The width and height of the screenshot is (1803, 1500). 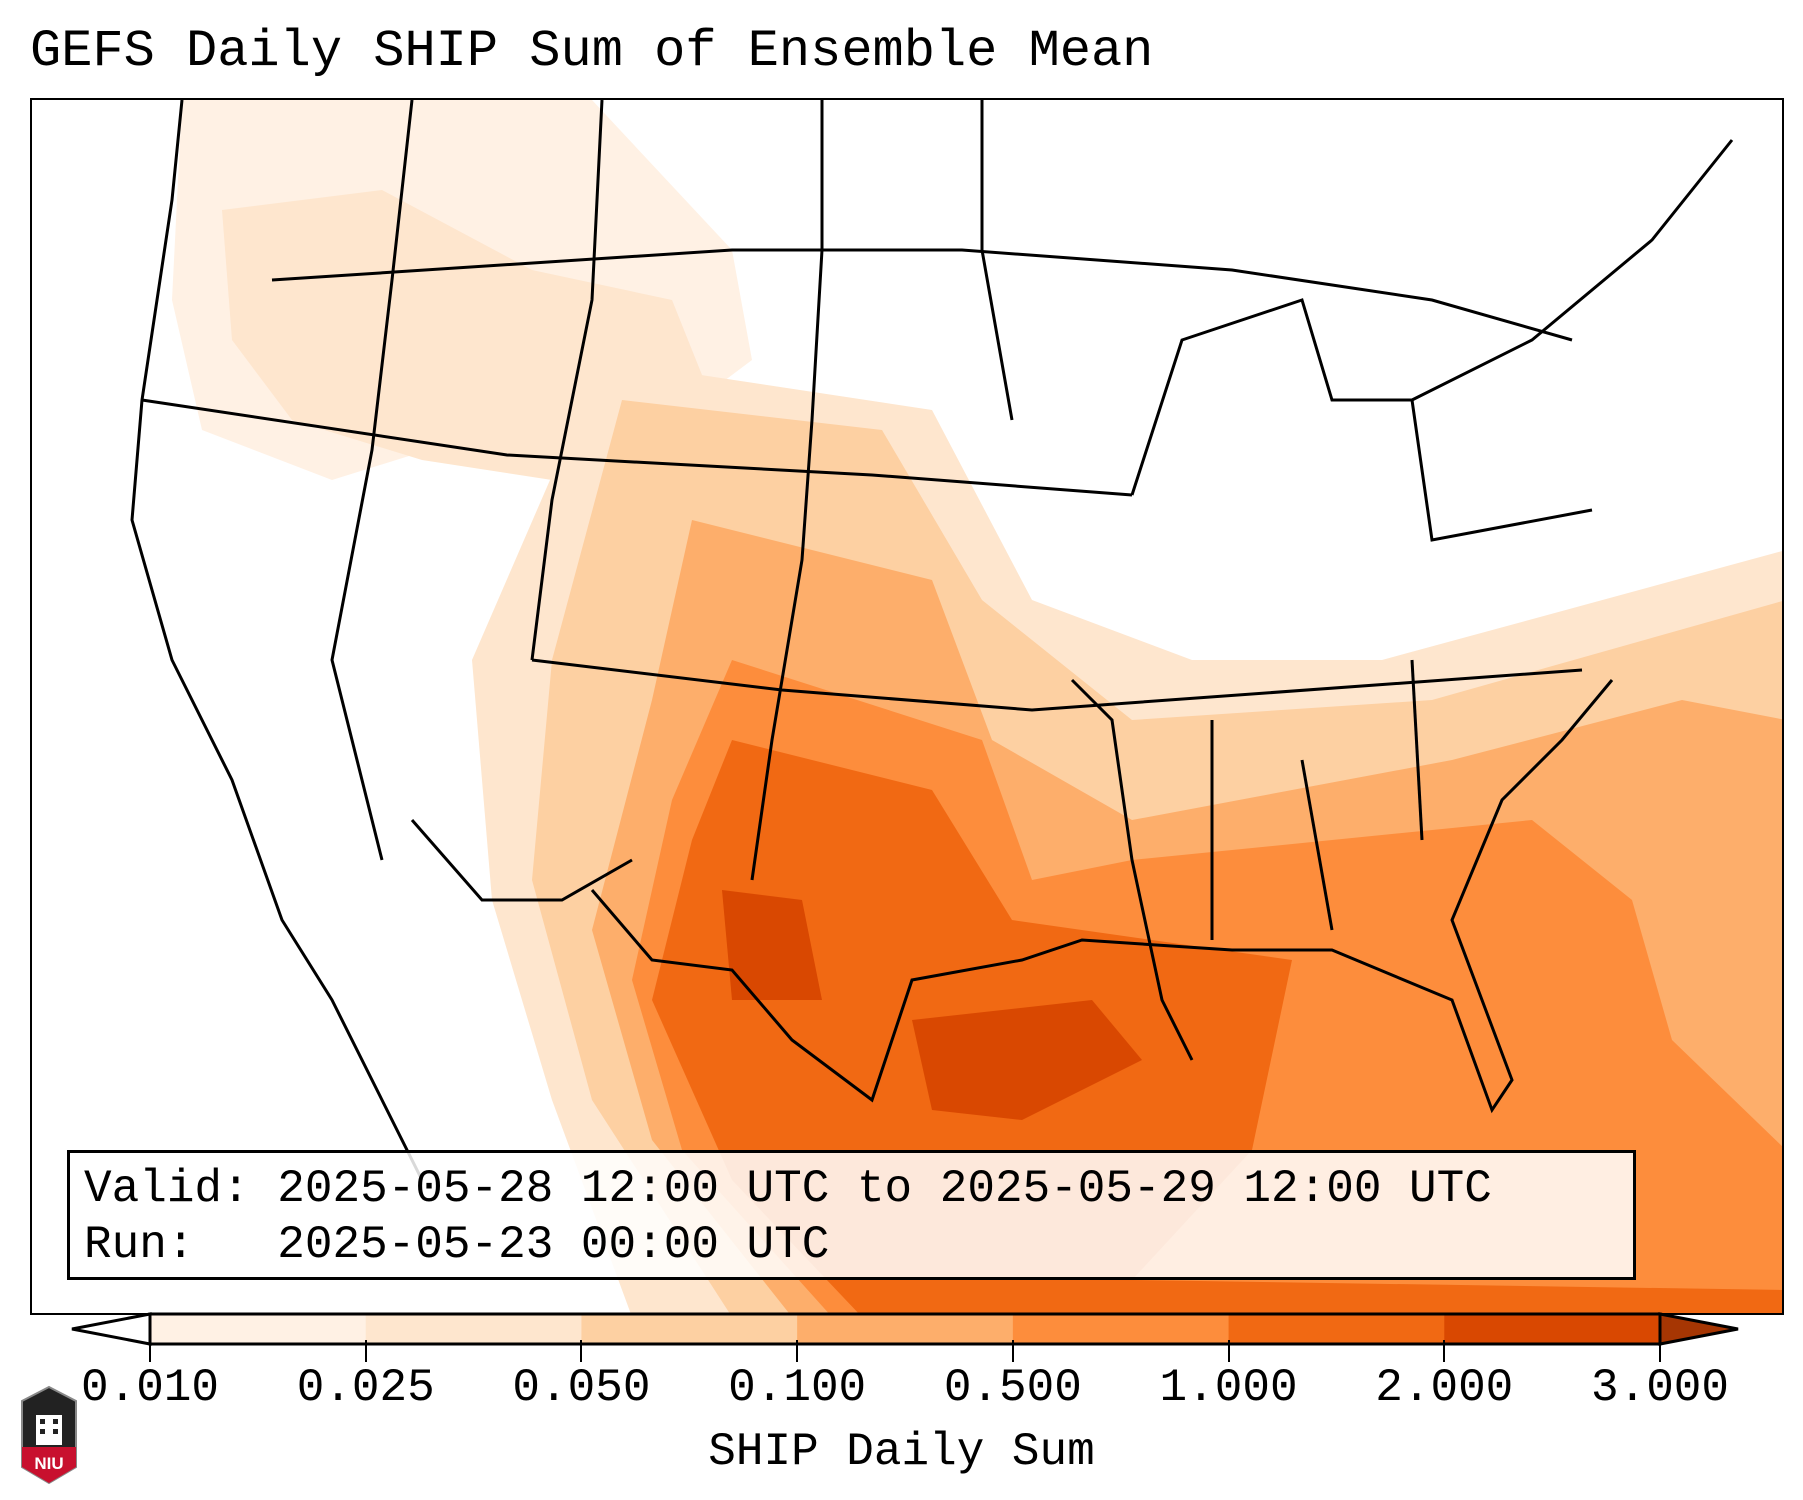 I want to click on colorbar-over-extension, so click(x=1698, y=1329).